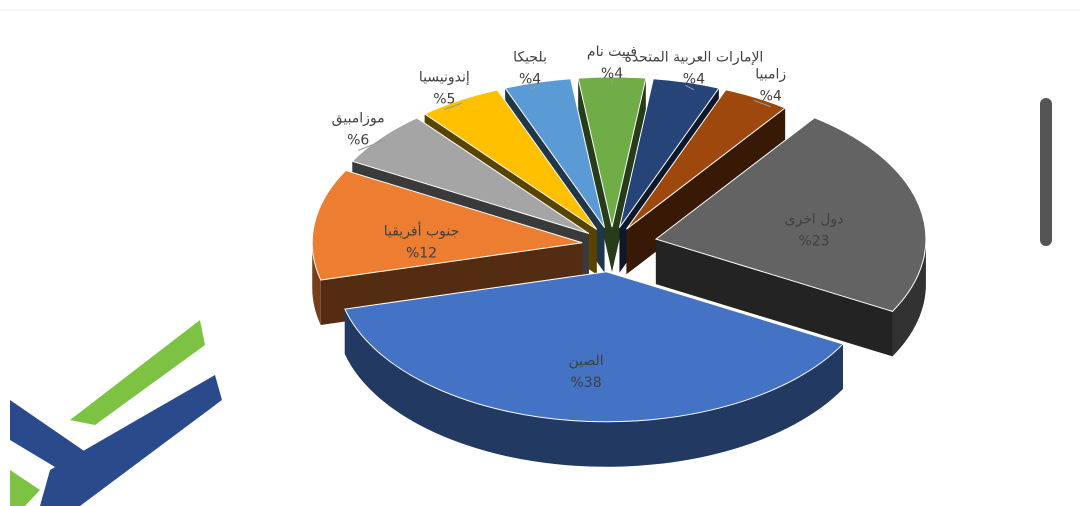  Describe the element at coordinates (530, 58) in the screenshot. I see `slice-label: بلجيكا` at that location.